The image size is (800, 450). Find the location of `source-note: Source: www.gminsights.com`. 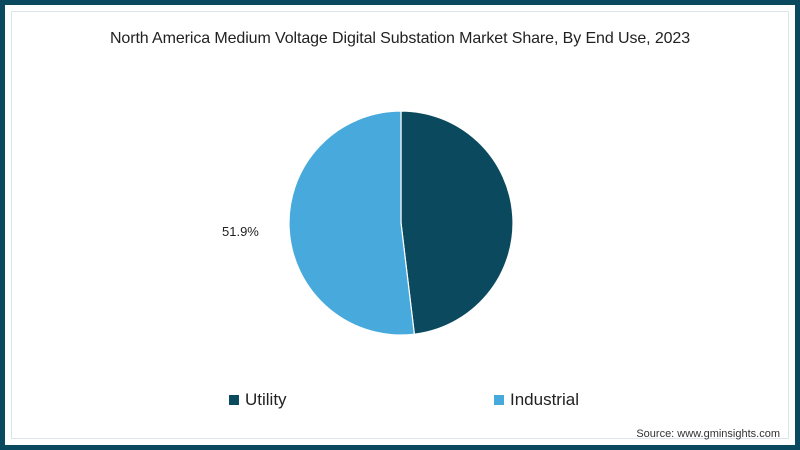

source-note: Source: www.gminsights.com is located at coordinates (708, 434).